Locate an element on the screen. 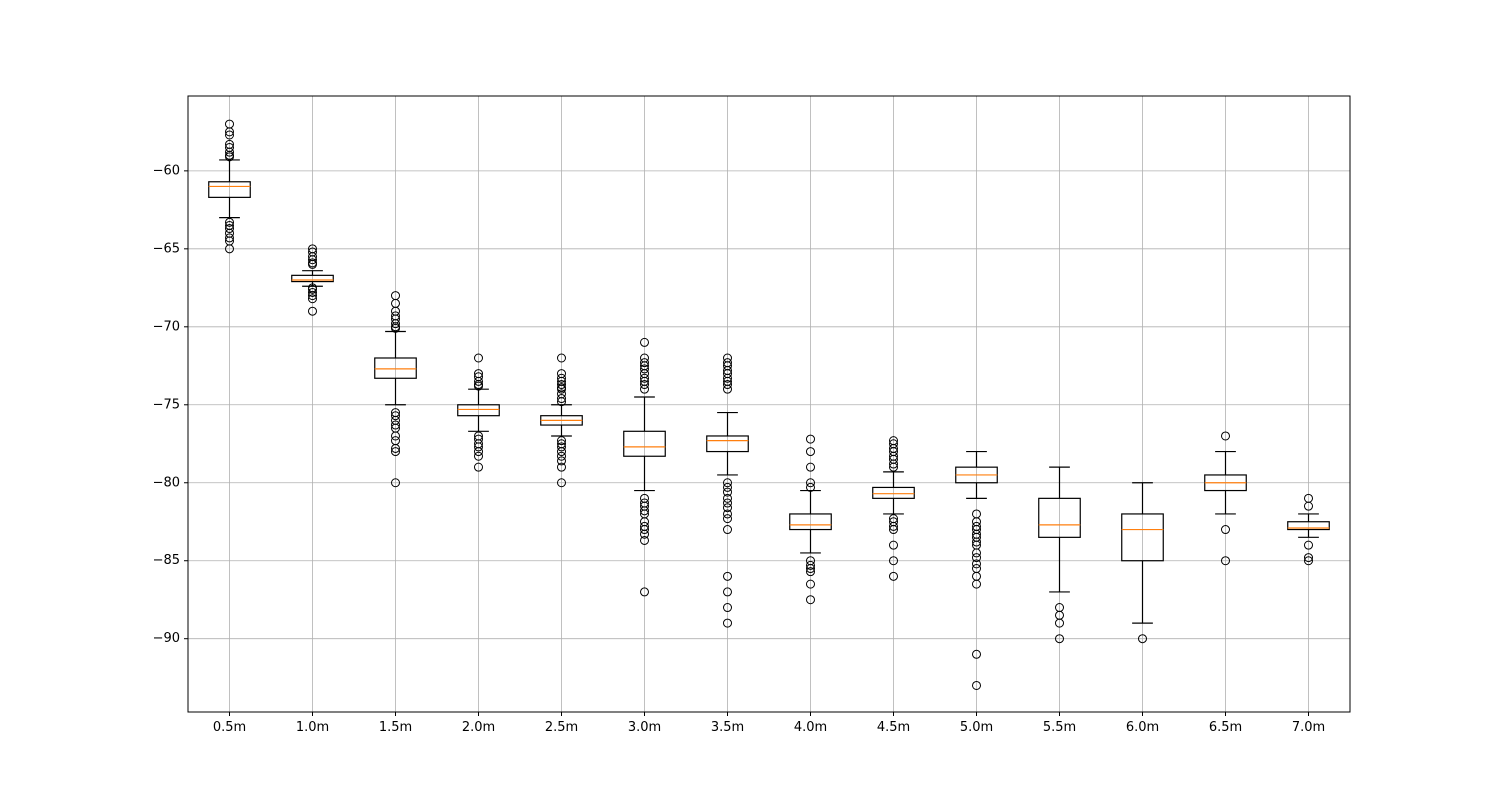  box-4.0m is located at coordinates (810, 519).